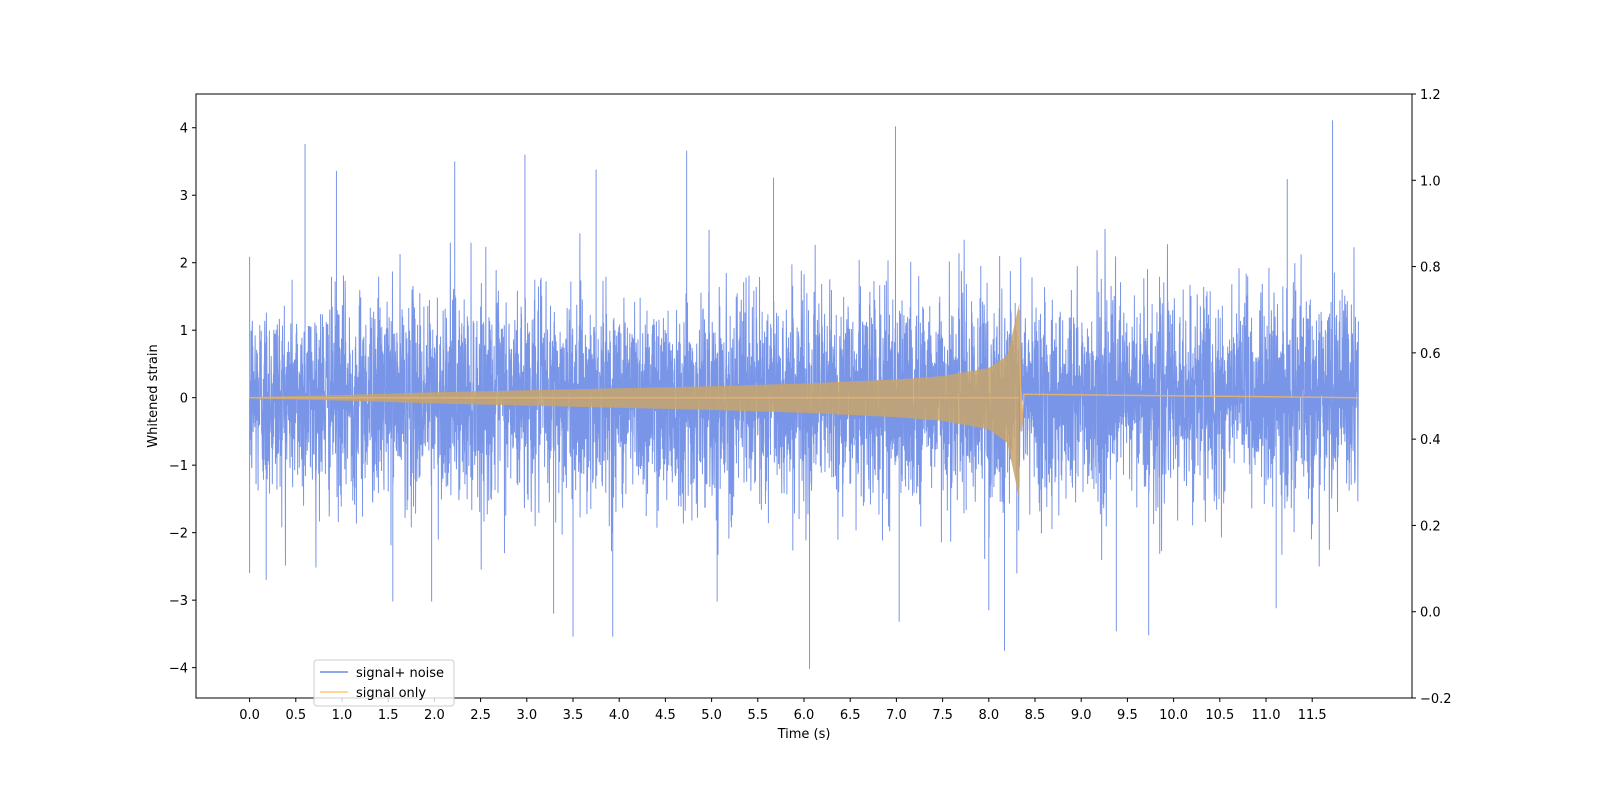  Describe the element at coordinates (1035, 715) in the screenshot. I see `x-tick-label: 8.5` at that location.